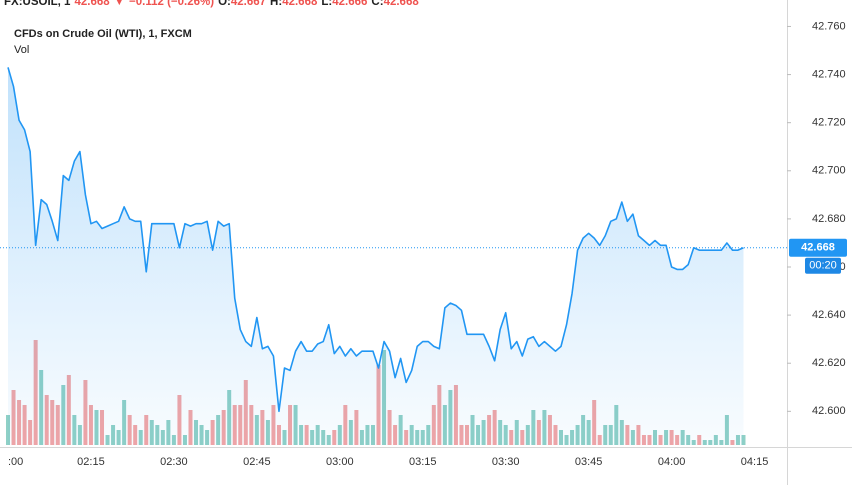 Image resolution: width=852 pixels, height=485 pixels. Describe the element at coordinates (506, 462) in the screenshot. I see `x-tick-label: 03:30` at that location.